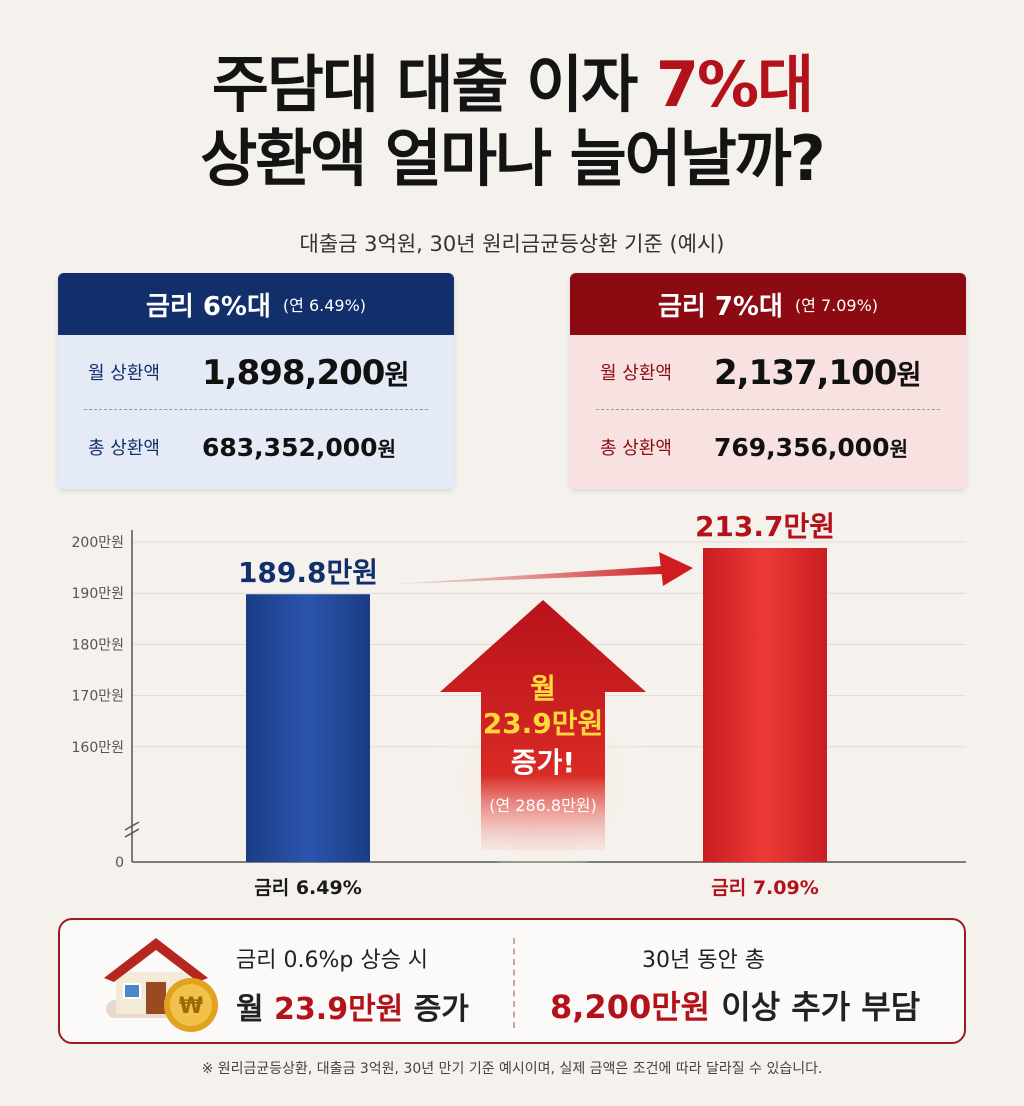  I want to click on summary-left-line-1: 금리 0.6%p 상승 시, so click(332, 960).